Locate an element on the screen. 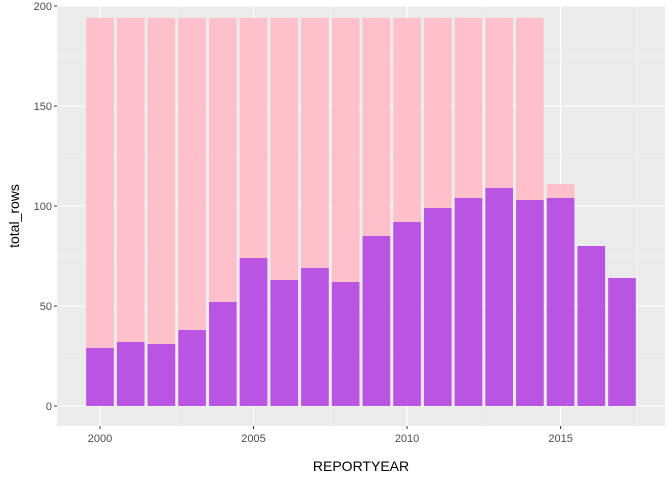  x-tick-label: 2010 is located at coordinates (407, 439).